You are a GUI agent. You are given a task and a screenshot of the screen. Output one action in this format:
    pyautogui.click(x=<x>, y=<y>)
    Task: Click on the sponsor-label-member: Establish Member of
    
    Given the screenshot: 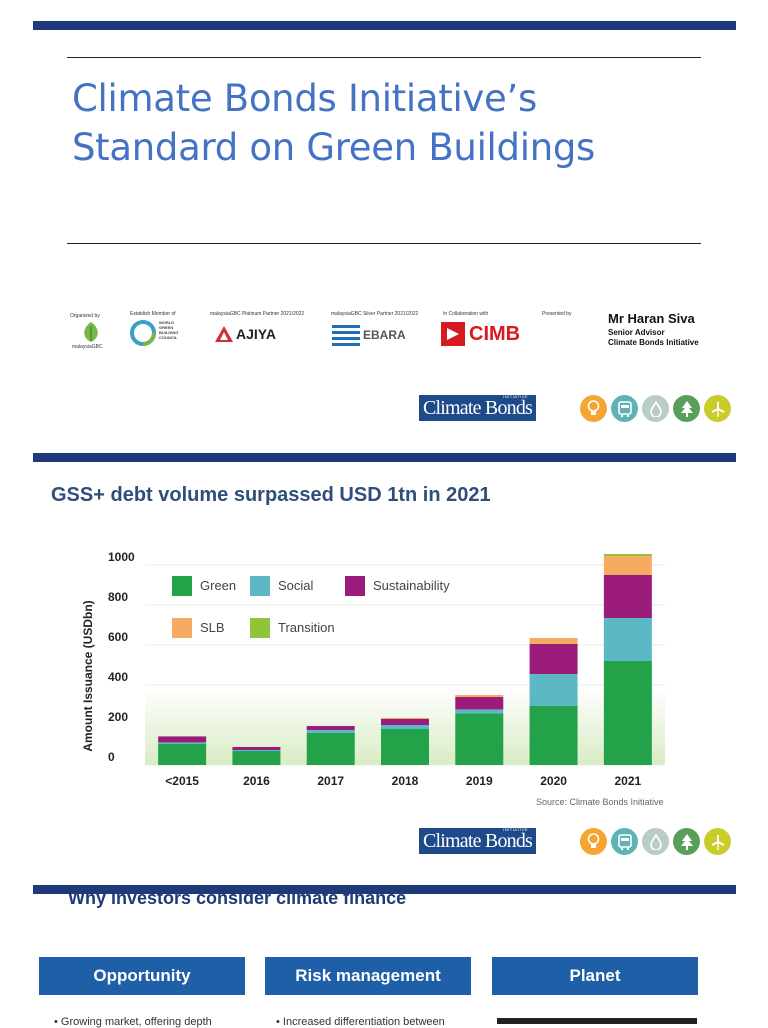 What is the action you would take?
    pyautogui.click(x=153, y=314)
    